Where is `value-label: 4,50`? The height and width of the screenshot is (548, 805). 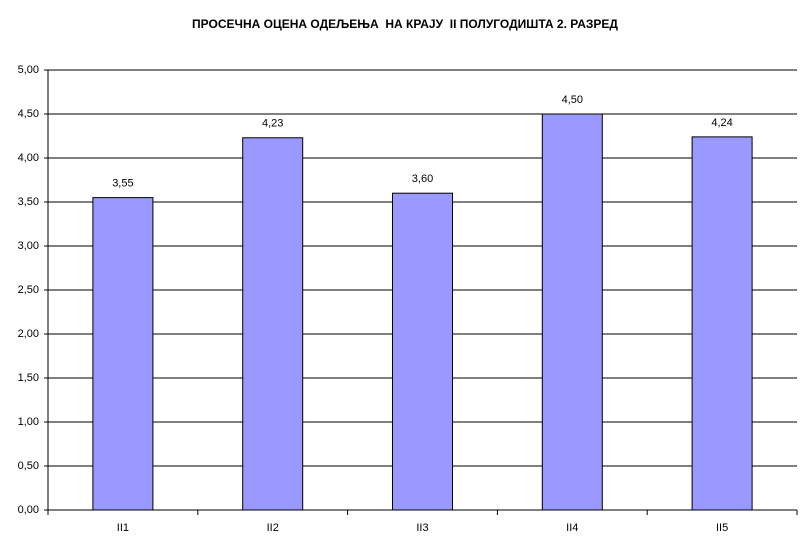
value-label: 4,50 is located at coordinates (572, 100).